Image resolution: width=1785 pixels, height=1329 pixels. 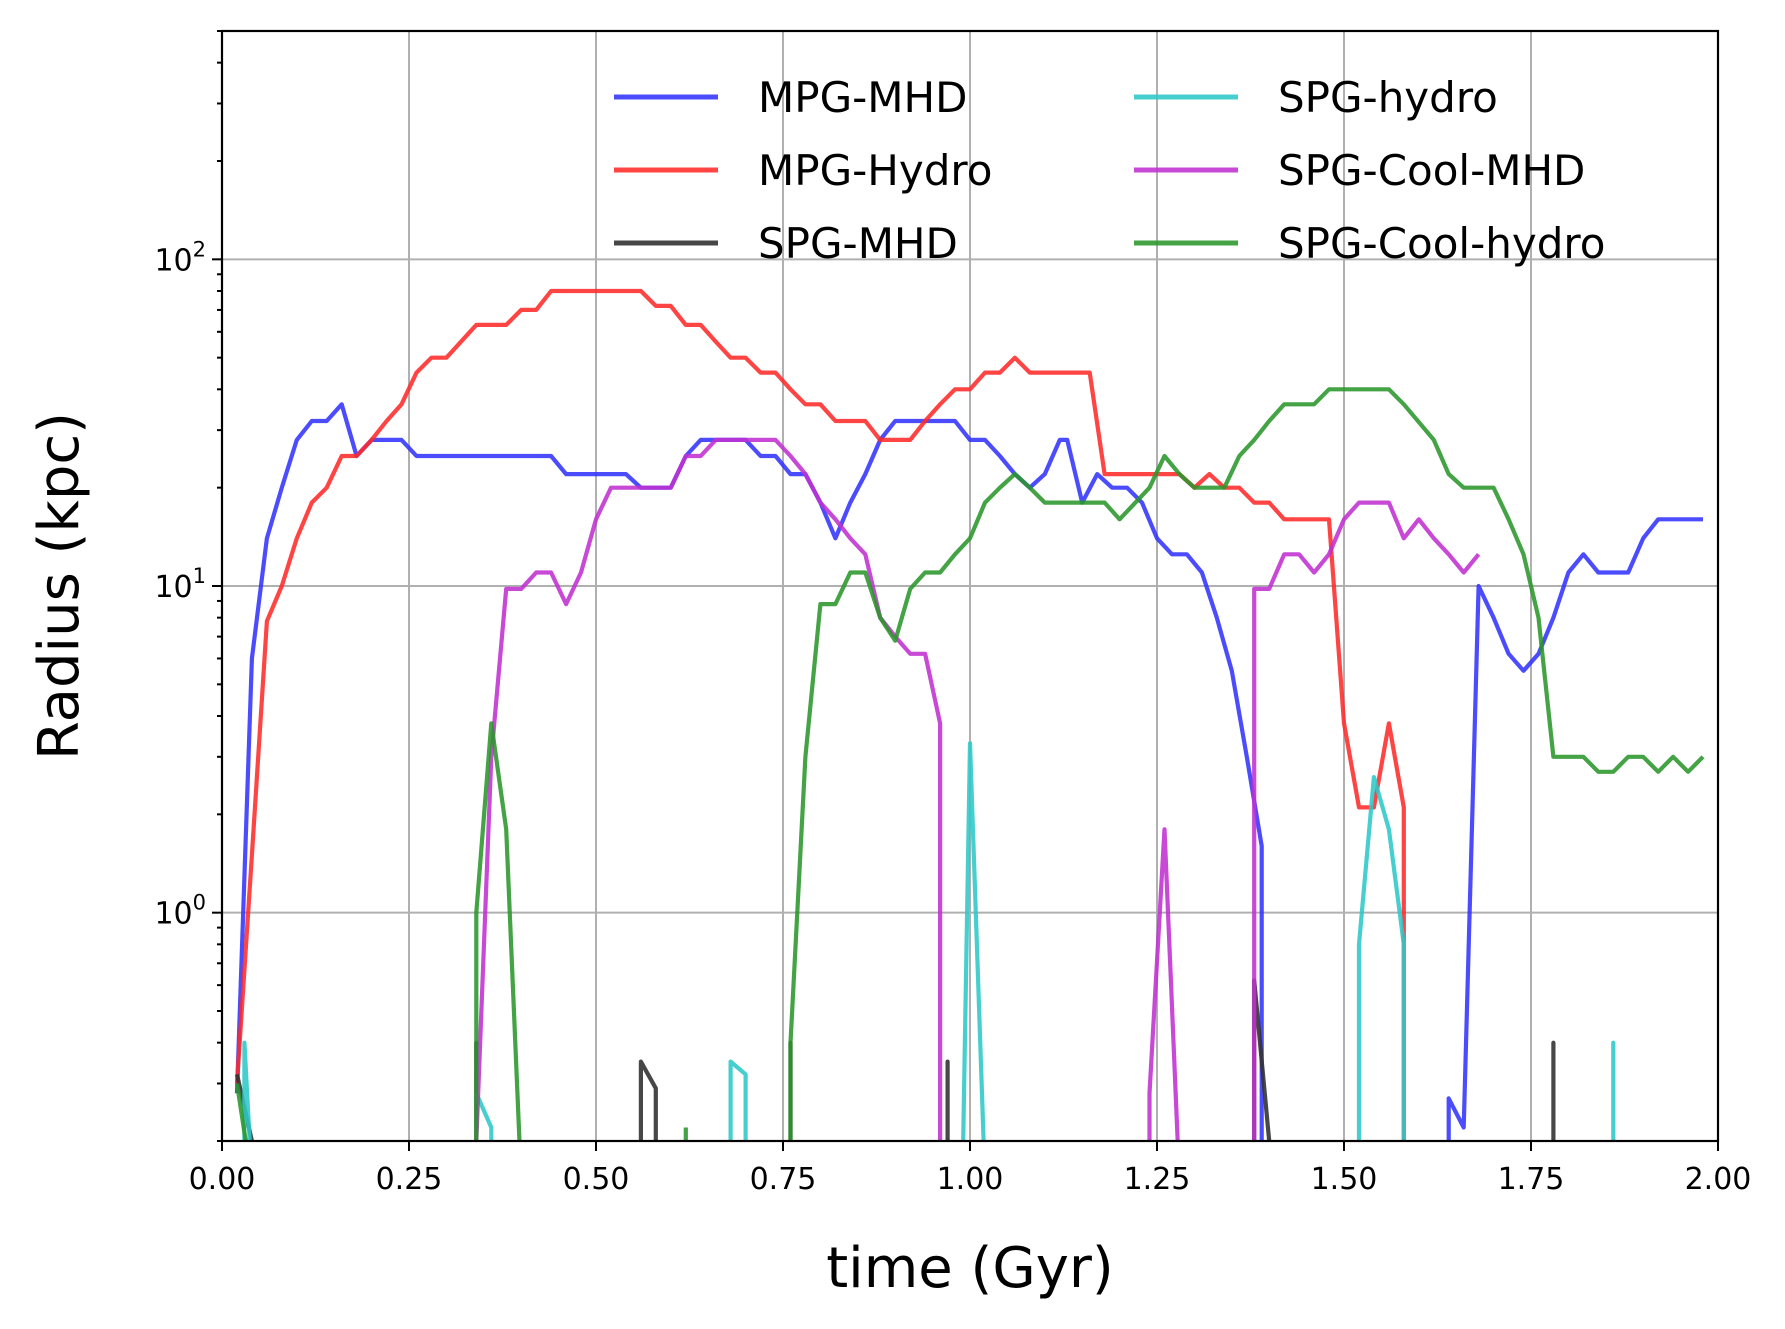 I want to click on legend-label: MPG-Hydro, so click(x=875, y=170).